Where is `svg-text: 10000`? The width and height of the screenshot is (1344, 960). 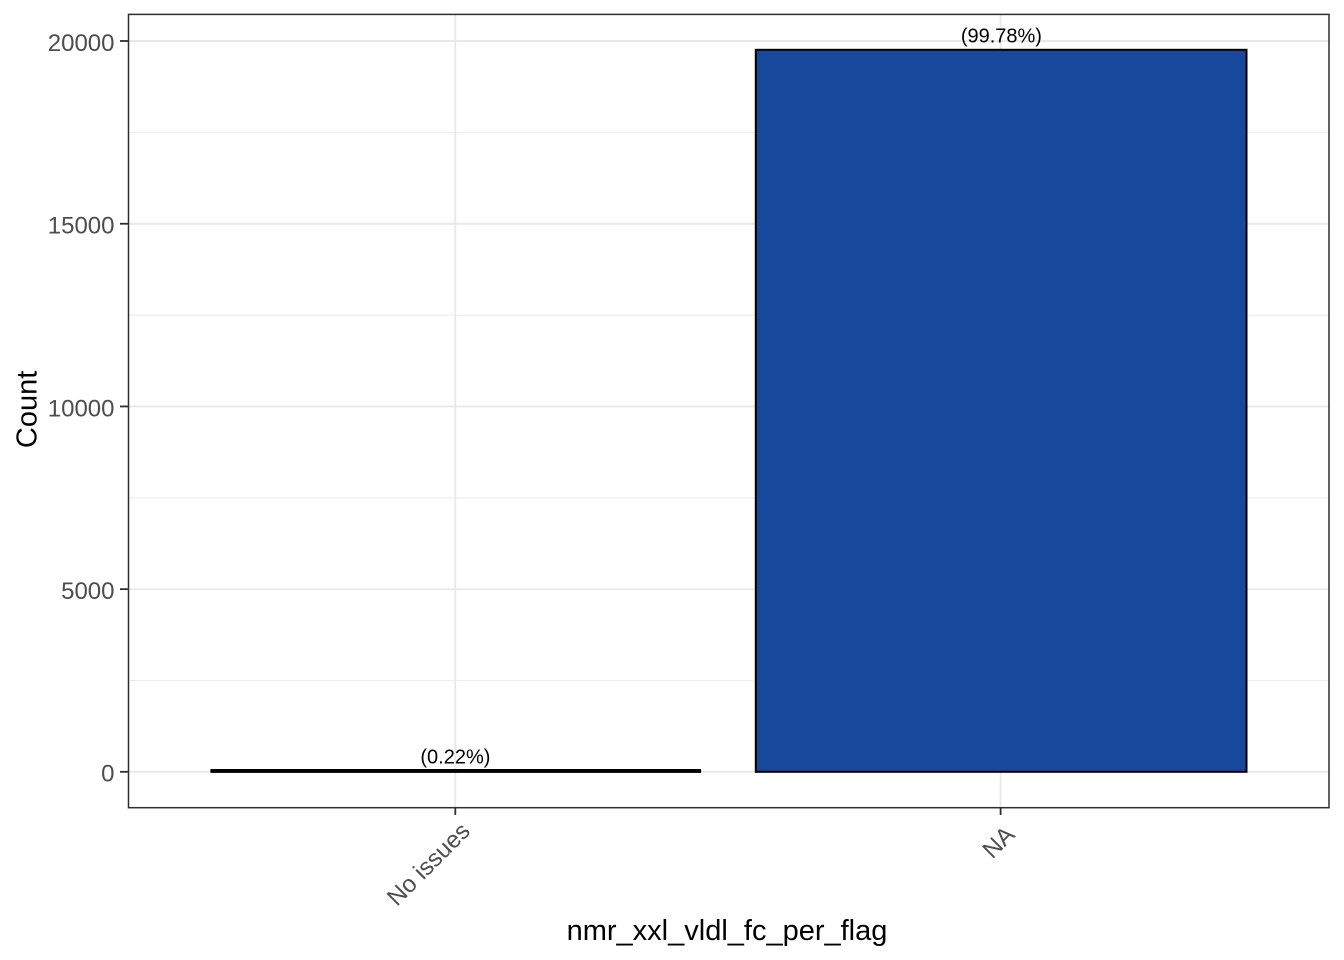 svg-text: 10000 is located at coordinates (81, 408).